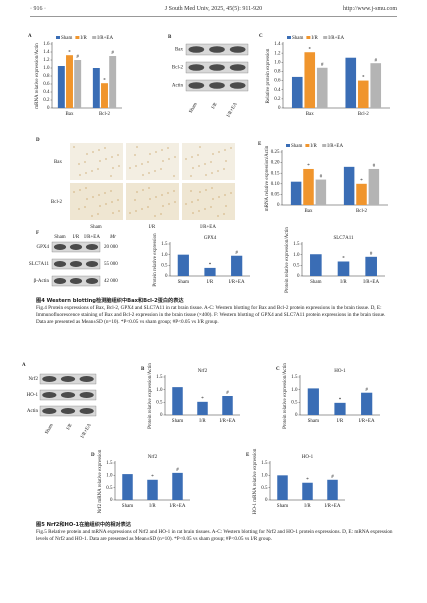 The width and height of the screenshot is (427, 603). What do you see at coordinates (287, 260) in the screenshot?
I see `y-axis-label: Protein relative expression/Actin` at bounding box center [287, 260].